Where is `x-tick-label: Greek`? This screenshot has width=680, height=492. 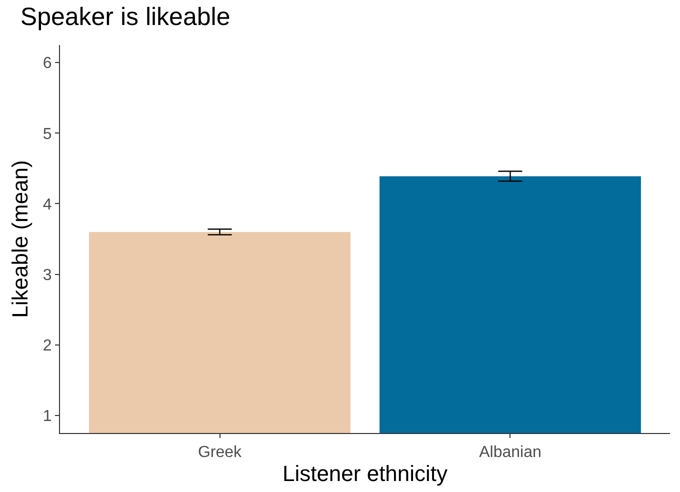 x-tick-label: Greek is located at coordinates (220, 453).